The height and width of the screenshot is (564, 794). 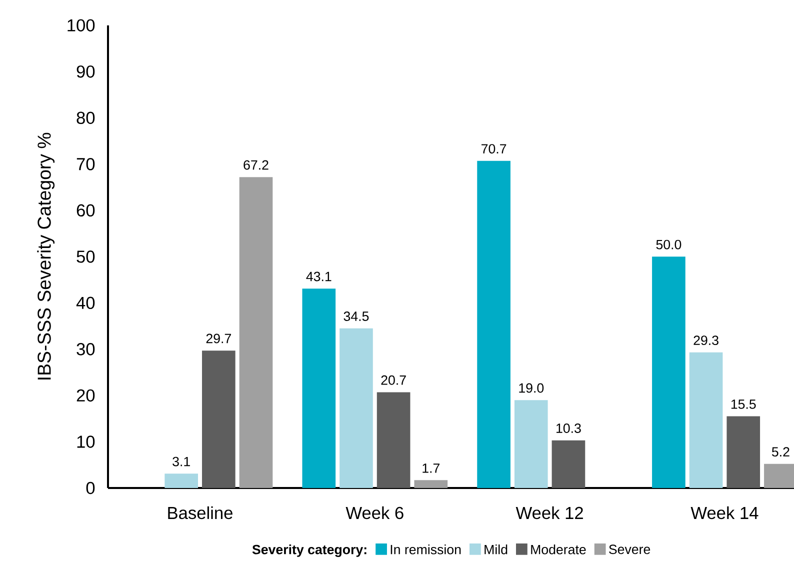 I want to click on data-label: 5.2, so click(x=781, y=452).